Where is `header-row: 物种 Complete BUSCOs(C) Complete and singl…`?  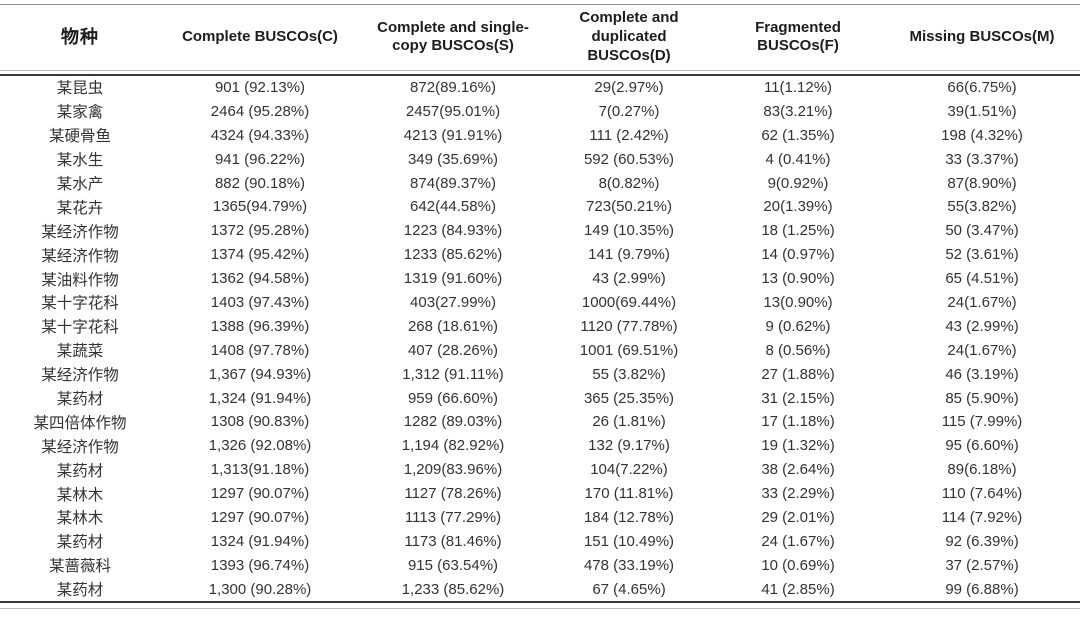
header-row: 物种 Complete BUSCOs(C) Complete and singl… is located at coordinates (540, 40).